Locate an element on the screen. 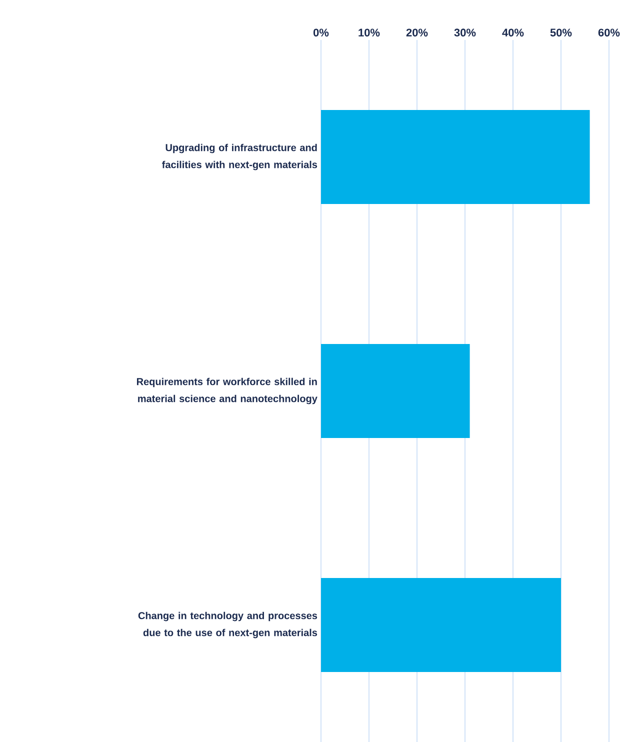  x-tick-label: 60% is located at coordinates (609, 32).